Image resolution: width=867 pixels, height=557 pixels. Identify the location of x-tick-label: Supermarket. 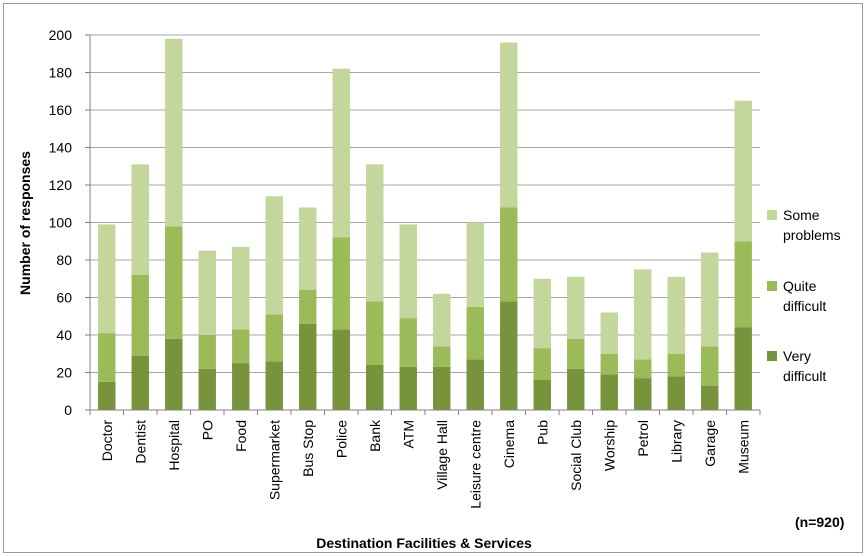
(274, 460).